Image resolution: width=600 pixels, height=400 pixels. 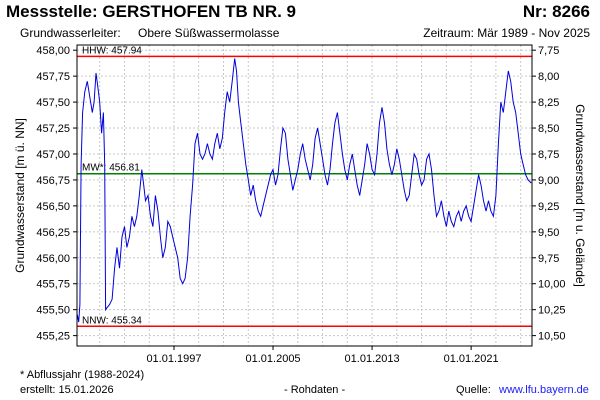 What do you see at coordinates (67, 390) in the screenshot?
I see `created-date: erstellt: 15.01.2026` at bounding box center [67, 390].